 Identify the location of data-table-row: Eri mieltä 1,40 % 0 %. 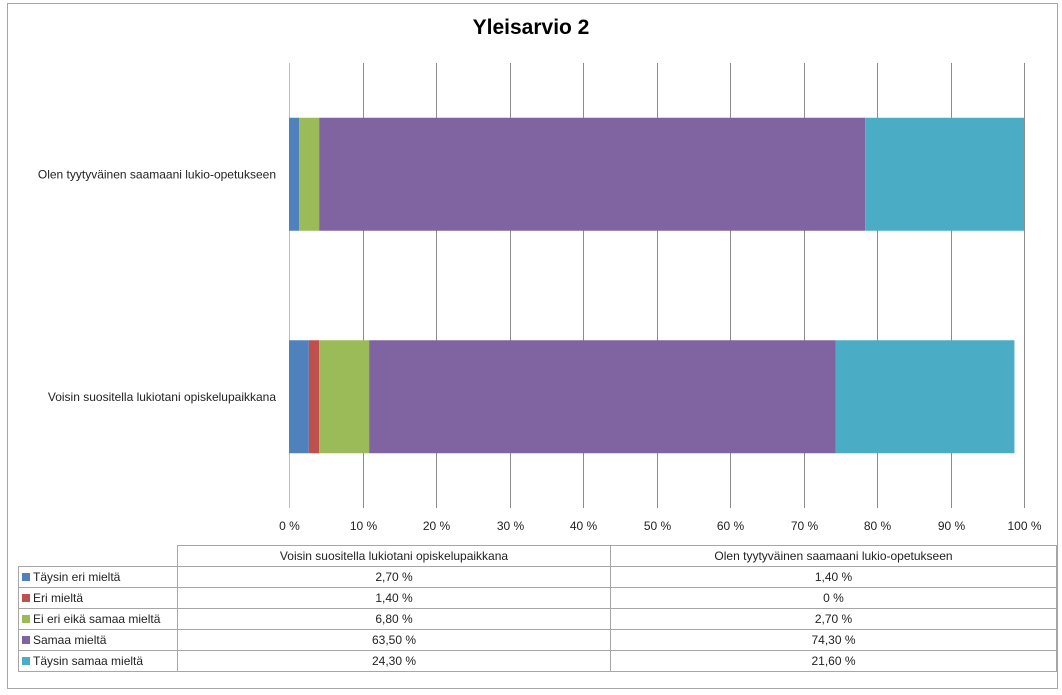
(537, 598).